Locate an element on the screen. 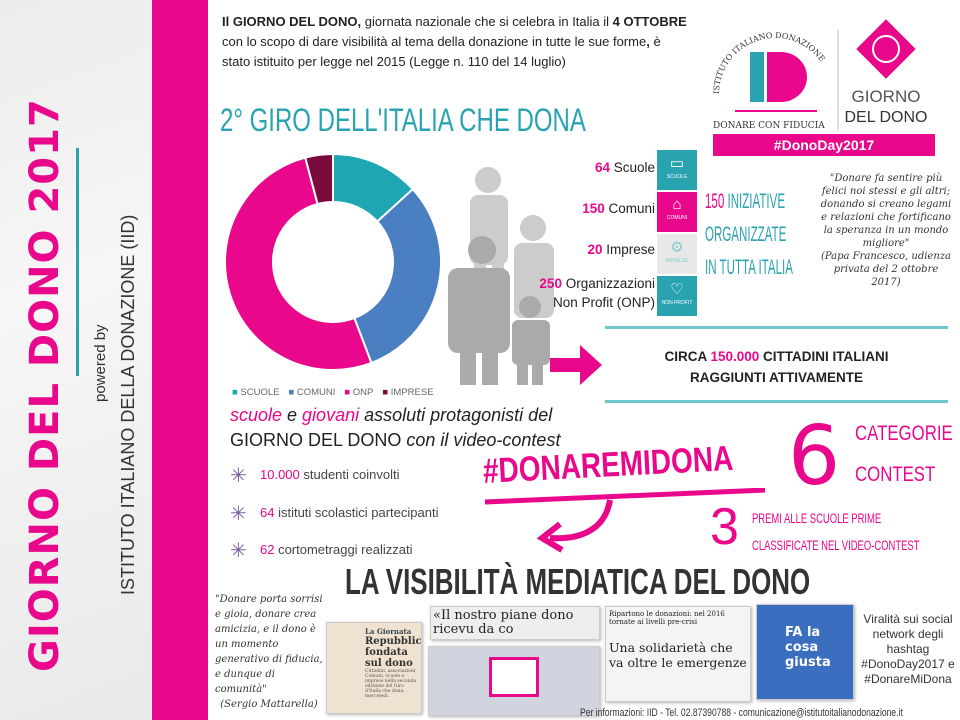 This screenshot has width=960, height=720. stat-imprese: 20 Imprese is located at coordinates (621, 249).